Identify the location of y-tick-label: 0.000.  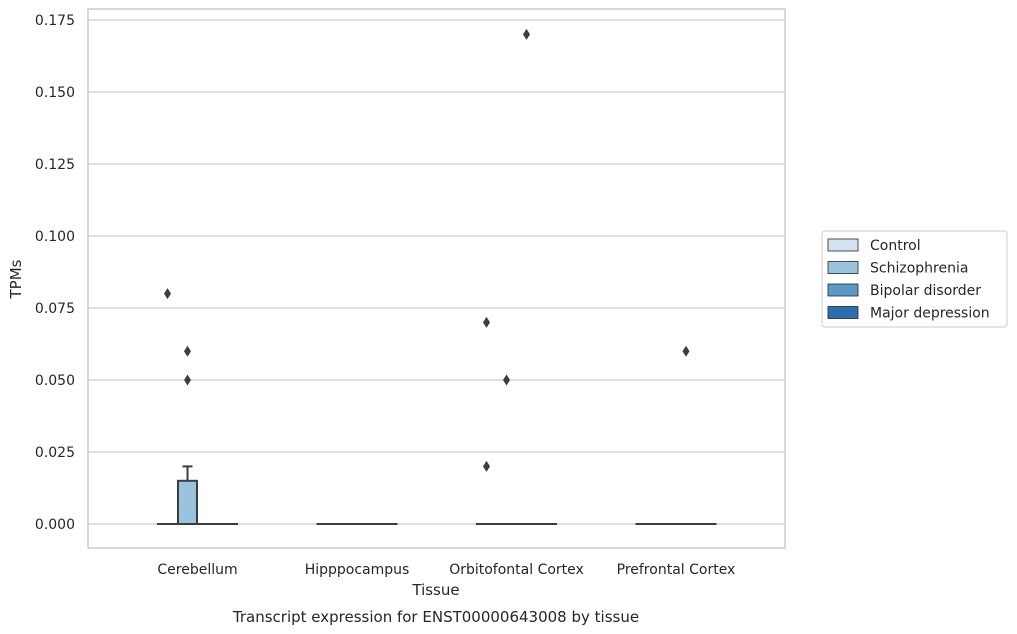
(55, 525).